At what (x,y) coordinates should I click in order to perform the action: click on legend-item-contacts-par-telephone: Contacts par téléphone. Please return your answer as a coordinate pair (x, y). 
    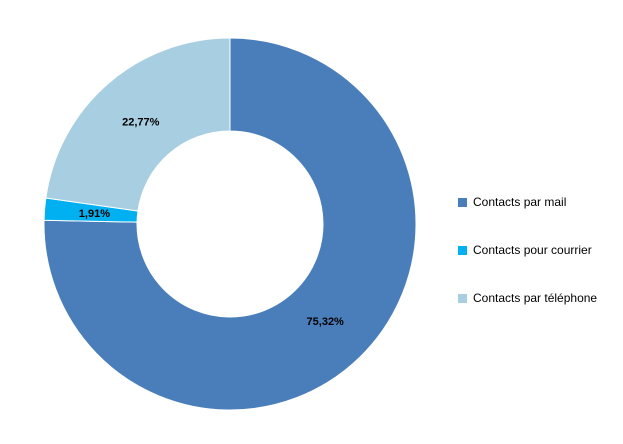
    Looking at the image, I should click on (527, 298).